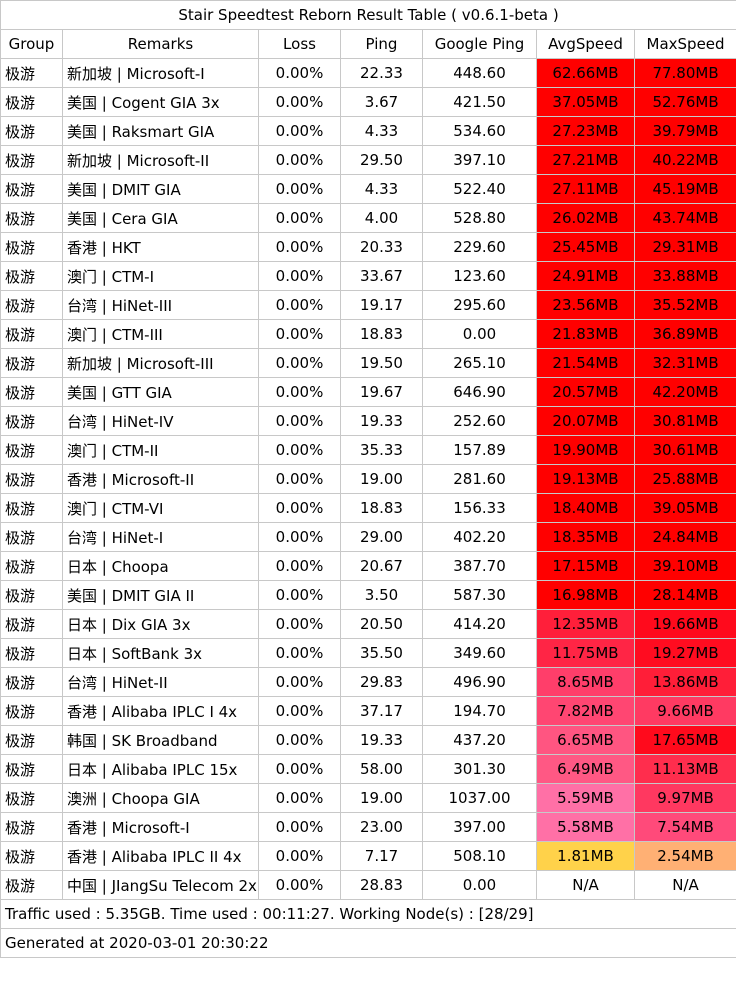 The height and width of the screenshot is (990, 736). I want to click on avg-speed-cell: 18.35MB, so click(585, 537).